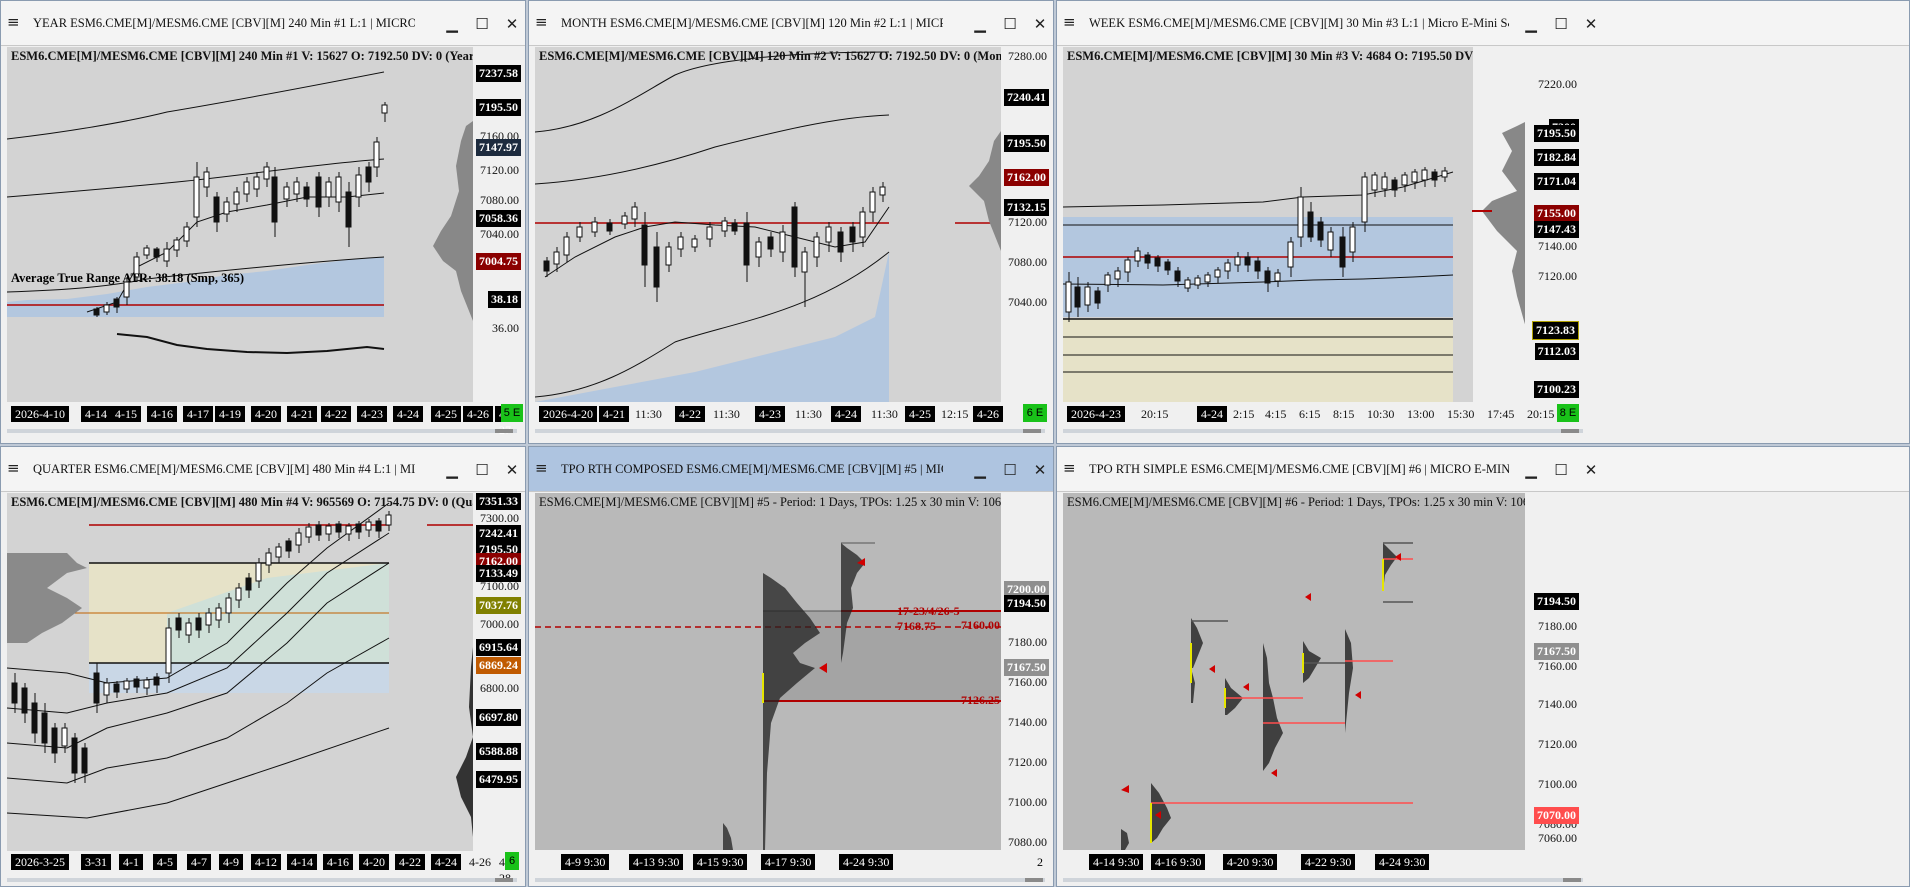 This screenshot has width=1910, height=887. What do you see at coordinates (955, 414) in the screenshot?
I see `time-tick: 12:15` at bounding box center [955, 414].